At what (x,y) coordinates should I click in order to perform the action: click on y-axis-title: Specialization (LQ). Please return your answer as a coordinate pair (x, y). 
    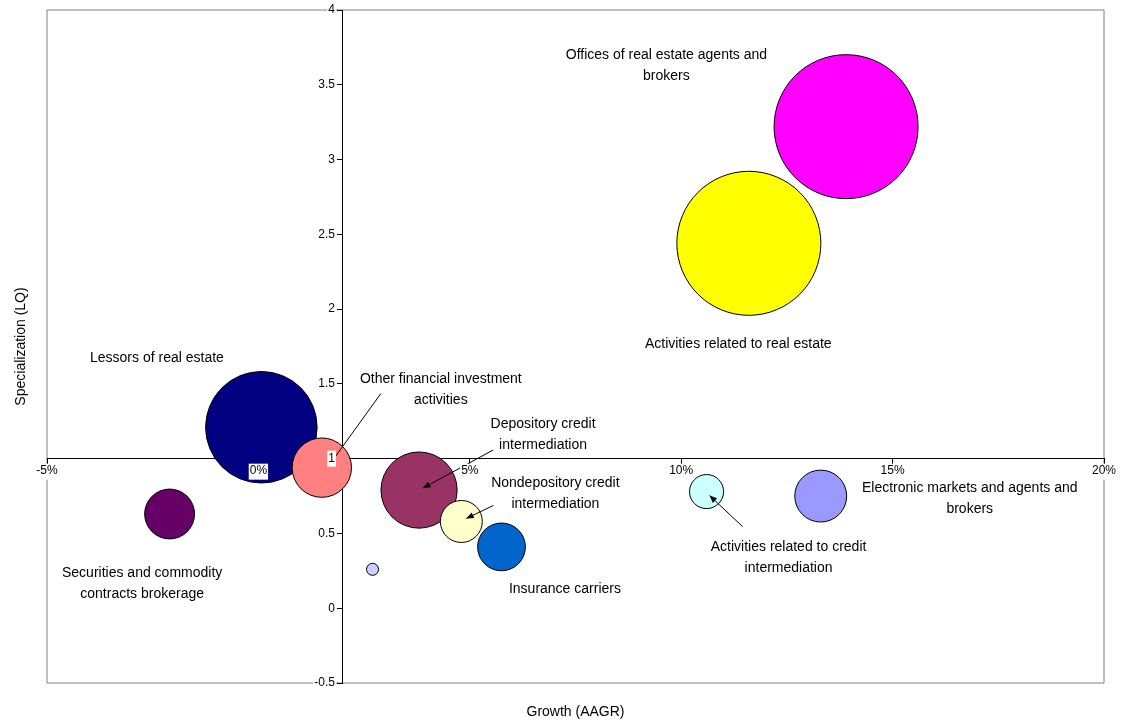
    Looking at the image, I should click on (19, 346).